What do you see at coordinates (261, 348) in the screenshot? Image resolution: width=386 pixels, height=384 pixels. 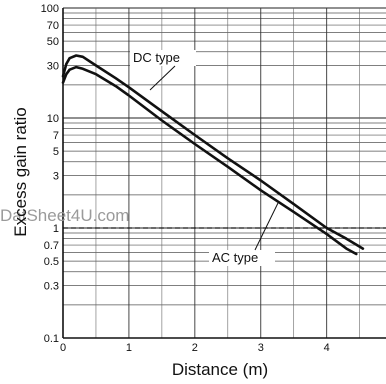 I see `x-tick-label: 3` at bounding box center [261, 348].